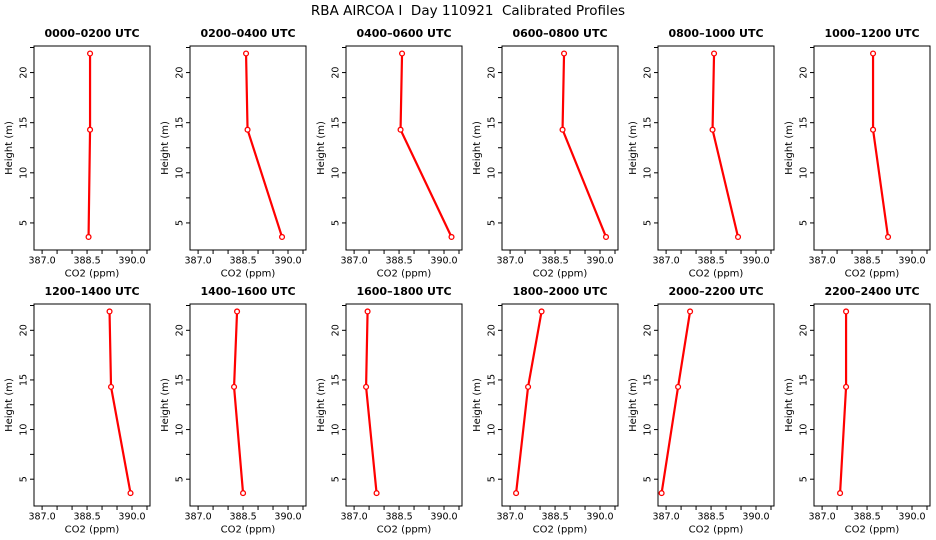 Image resolution: width=936 pixels, height=540 pixels. I want to click on panel-title: 1400–1600 UTC, so click(247, 291).